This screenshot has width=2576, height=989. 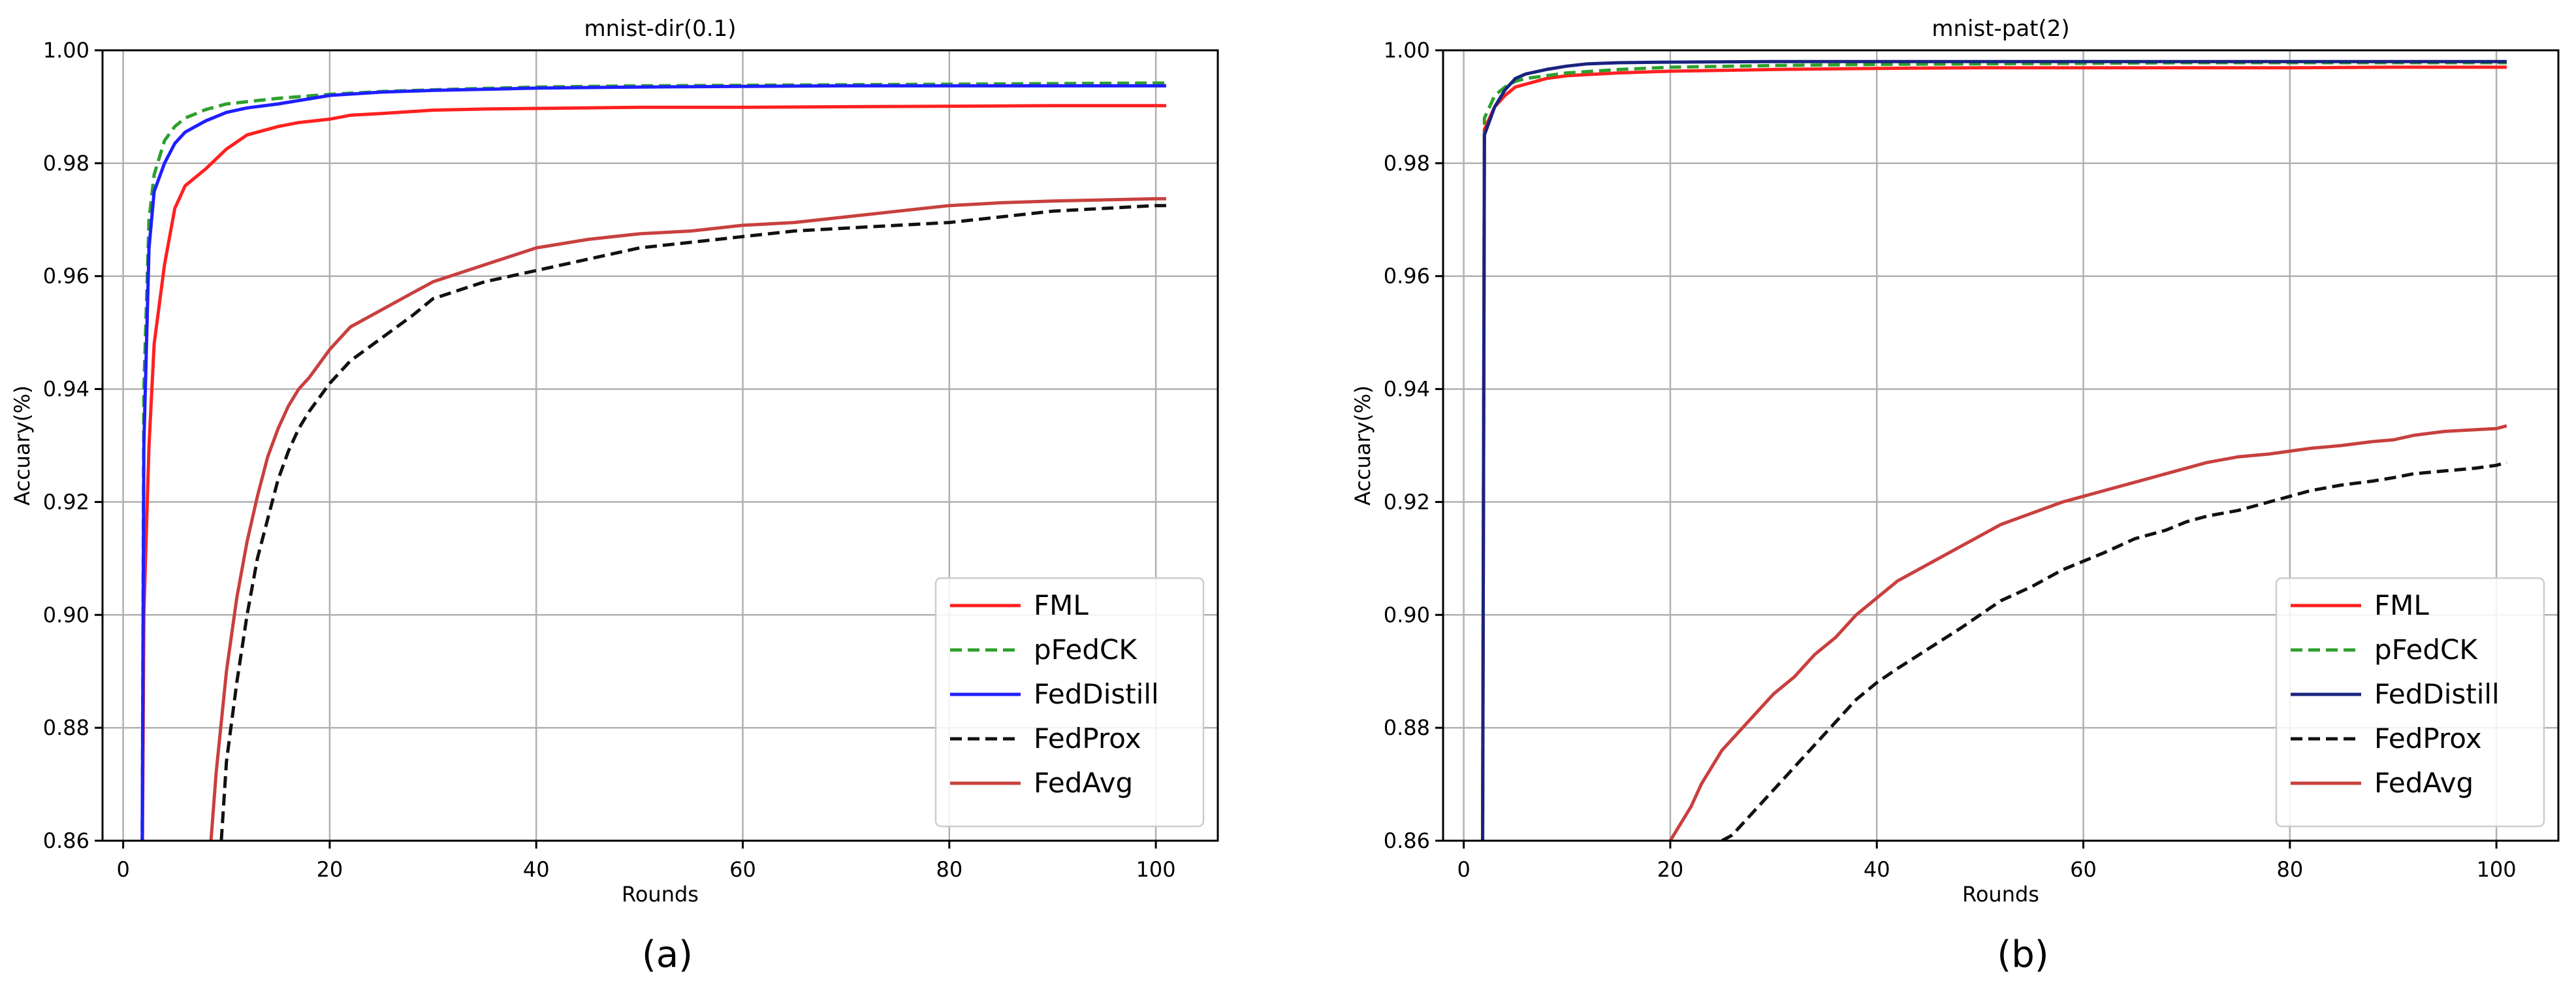 What do you see at coordinates (668, 954) in the screenshot?
I see `panel-label: (a)` at bounding box center [668, 954].